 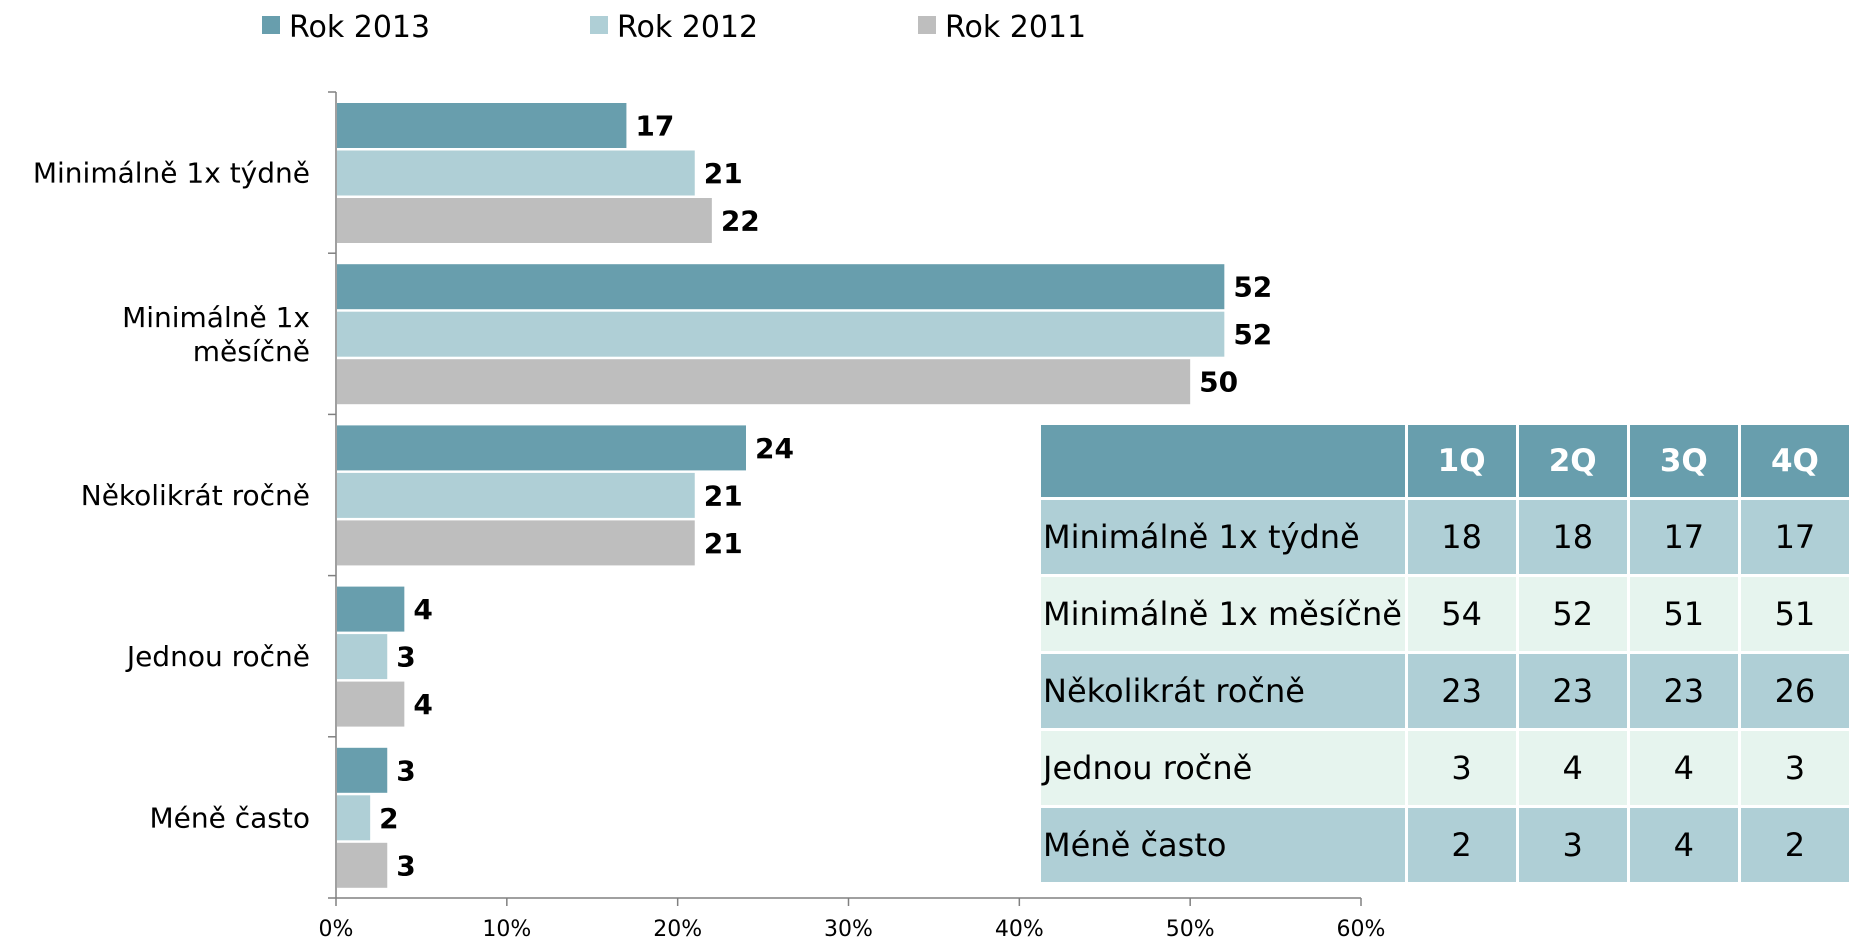 What do you see at coordinates (1463, 461) in the screenshot?
I see `table-header-1q: 1Q` at bounding box center [1463, 461].